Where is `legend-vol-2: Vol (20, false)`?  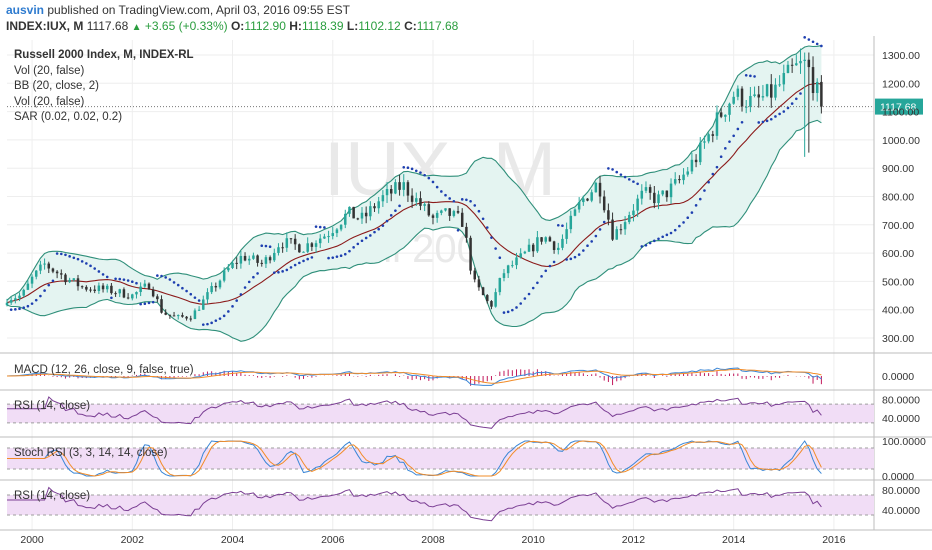 legend-vol-2: Vol (20, false) is located at coordinates (49, 101).